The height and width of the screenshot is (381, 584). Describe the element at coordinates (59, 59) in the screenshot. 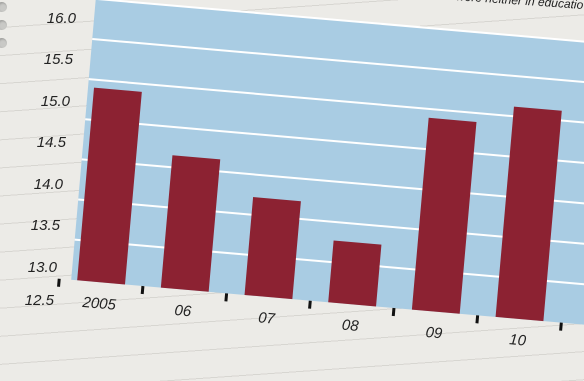

I see `y-tick-label: 15.5` at that location.